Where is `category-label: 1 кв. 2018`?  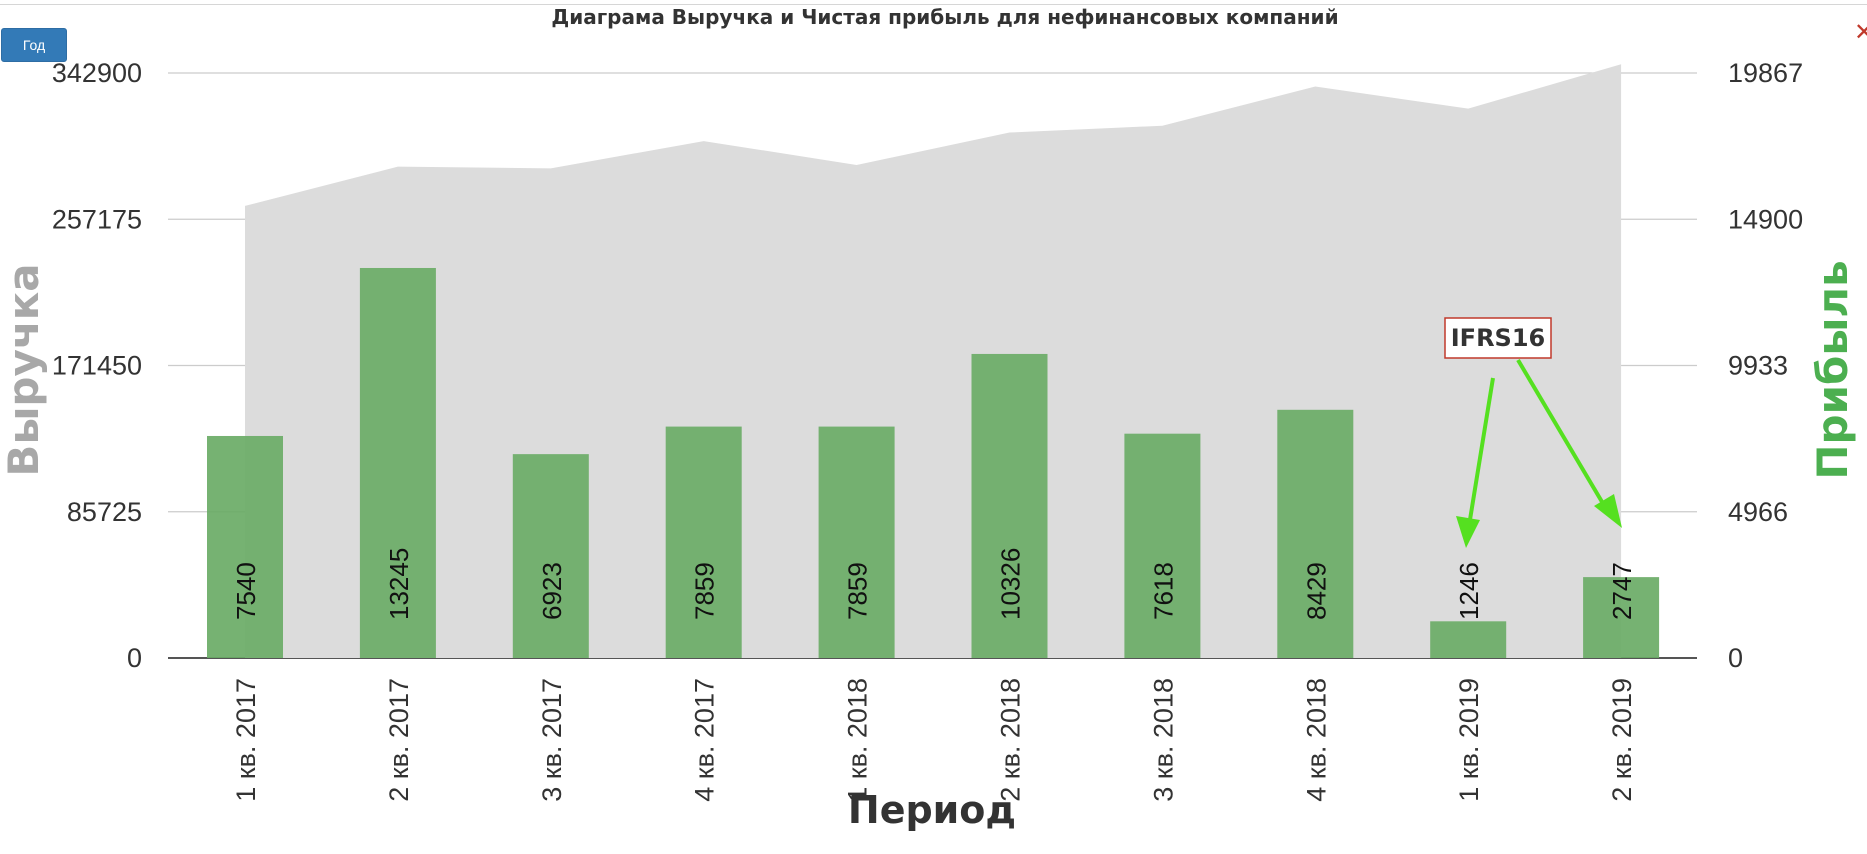 category-label: 1 кв. 2018 is located at coordinates (858, 740).